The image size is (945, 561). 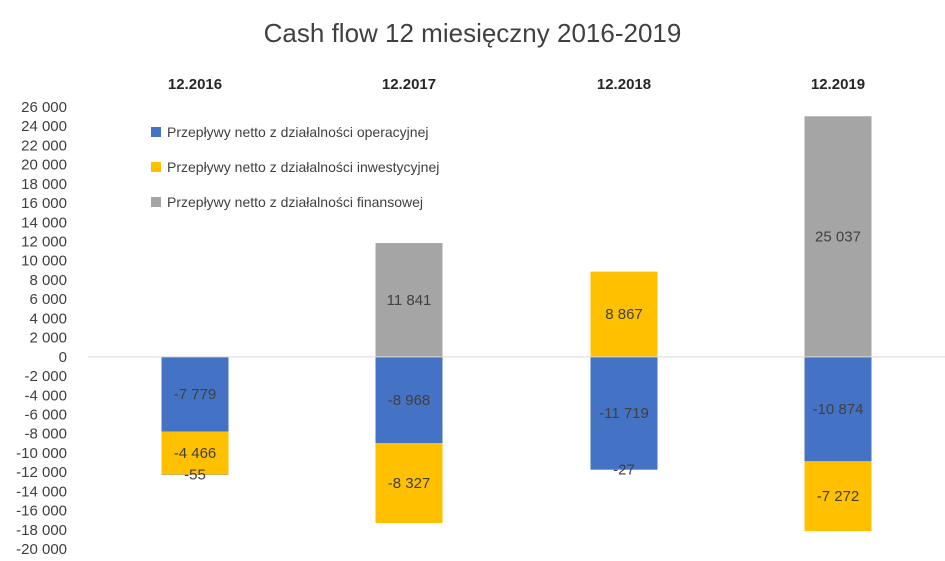 I want to click on y-tick-label: 2 000, so click(x=48, y=338).